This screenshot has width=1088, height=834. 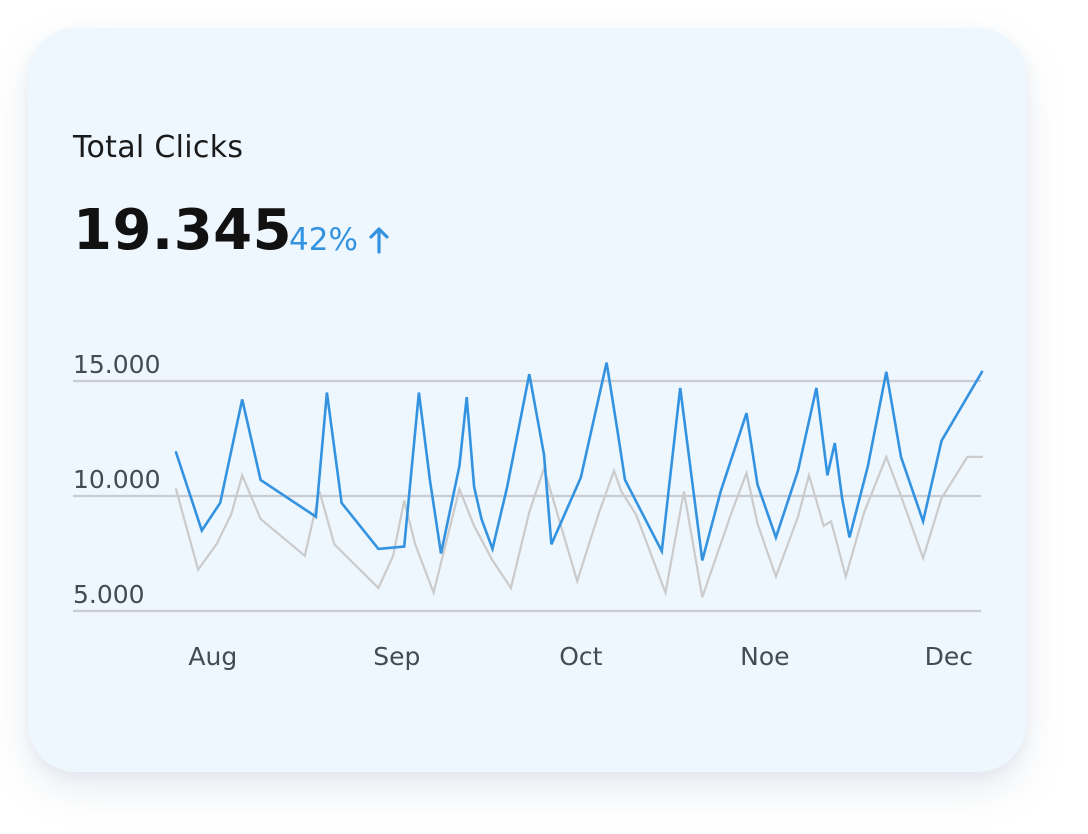 What do you see at coordinates (109, 594) in the screenshot?
I see `y-tick-label-2: 5.000` at bounding box center [109, 594].